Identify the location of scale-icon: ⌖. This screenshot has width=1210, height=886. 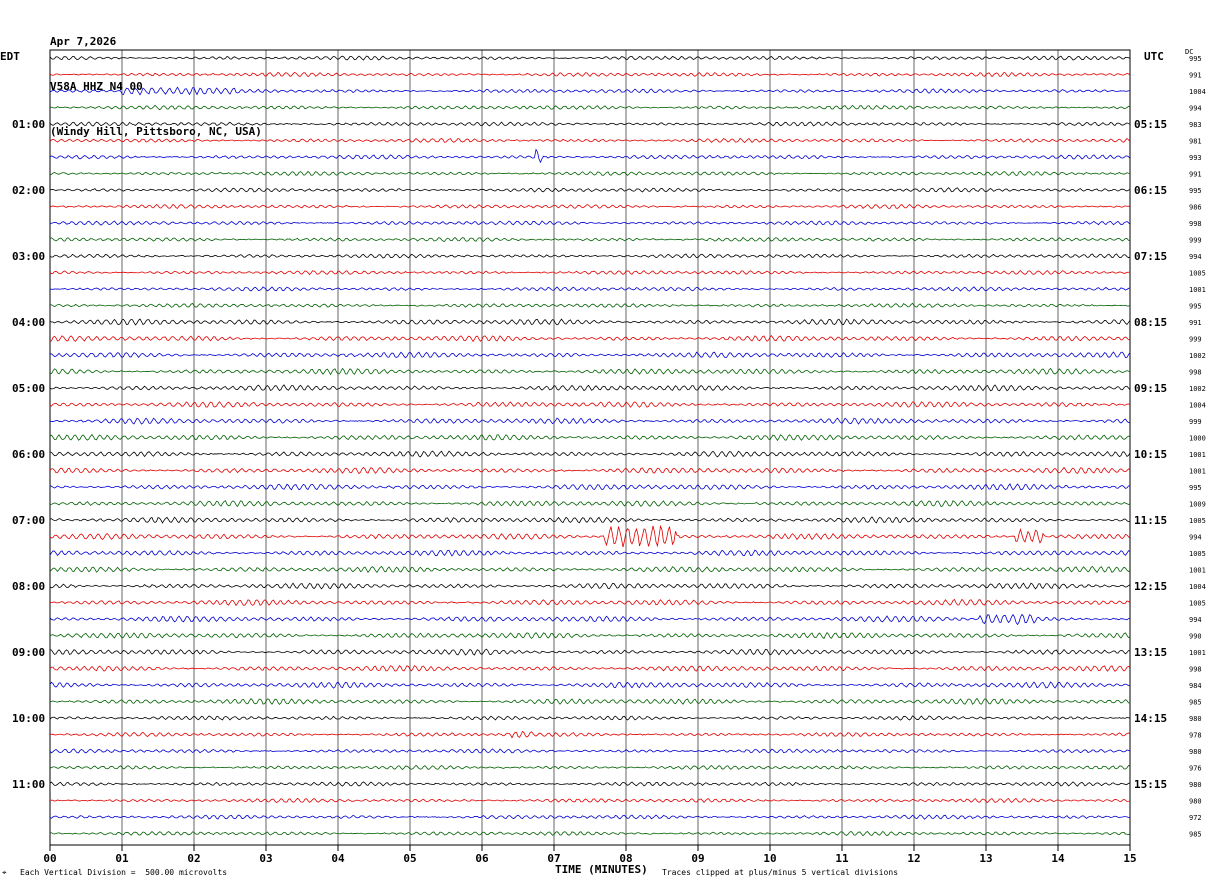
(4, 872).